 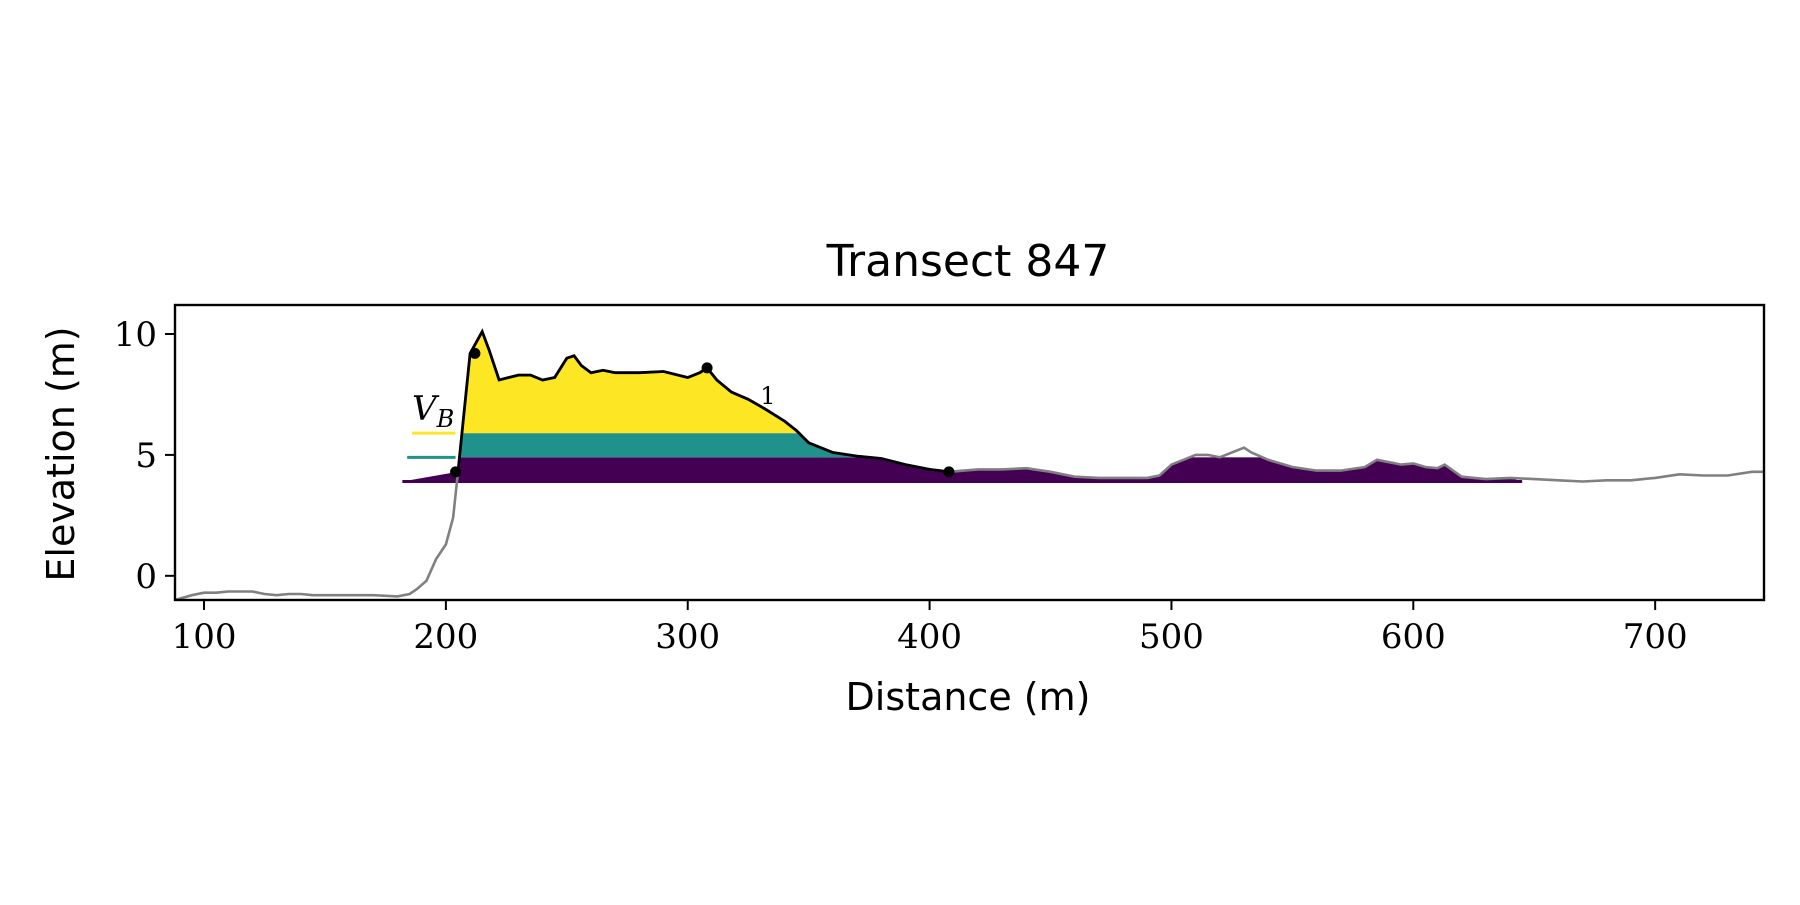 What do you see at coordinates (445, 637) in the screenshot?
I see `x-tick-label: 200` at bounding box center [445, 637].